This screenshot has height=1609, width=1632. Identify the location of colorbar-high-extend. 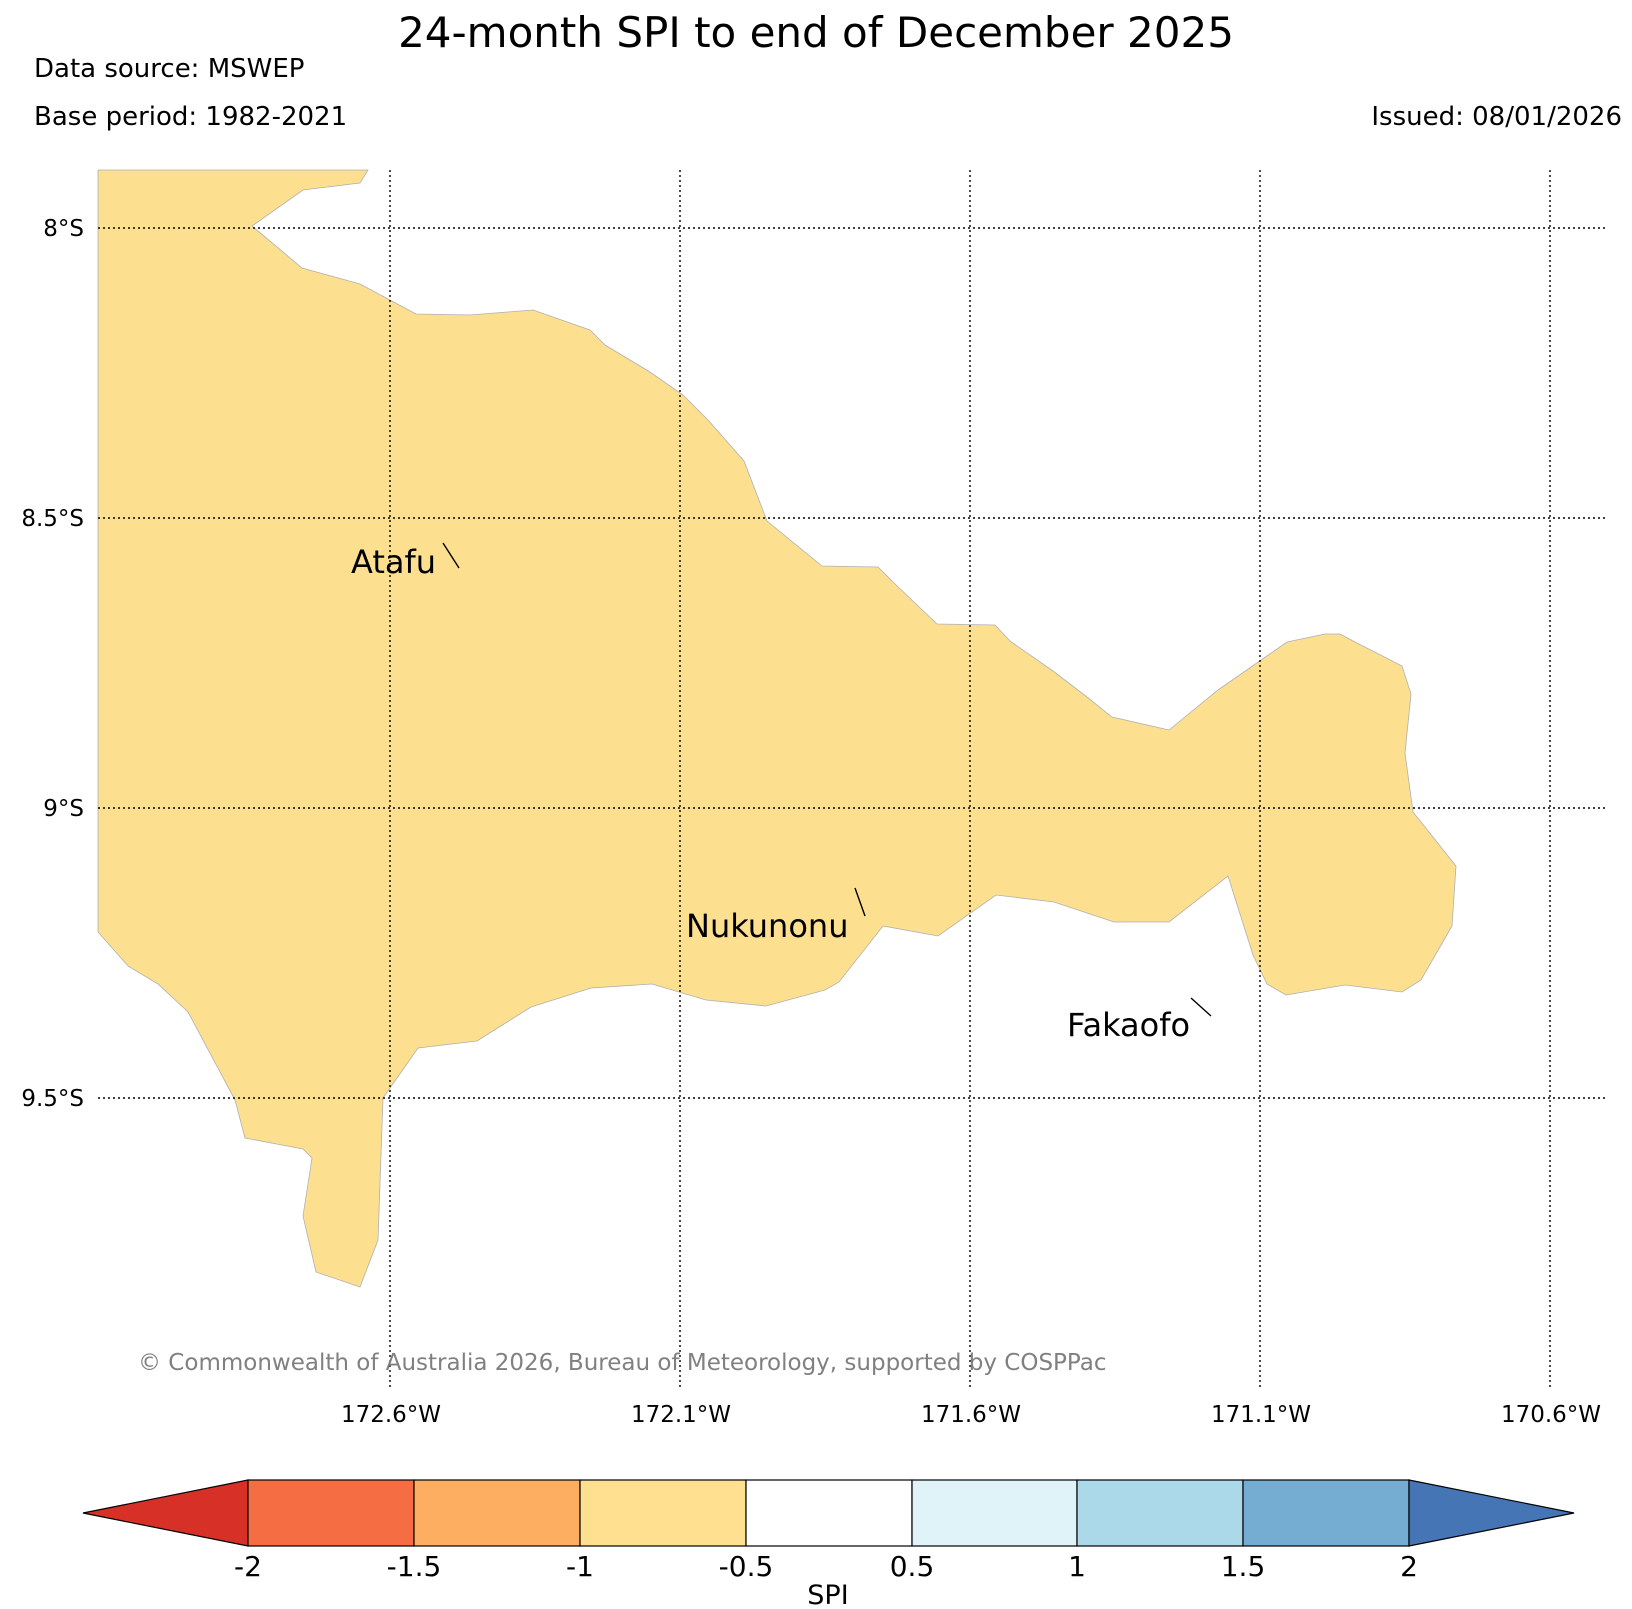
(1491, 1513).